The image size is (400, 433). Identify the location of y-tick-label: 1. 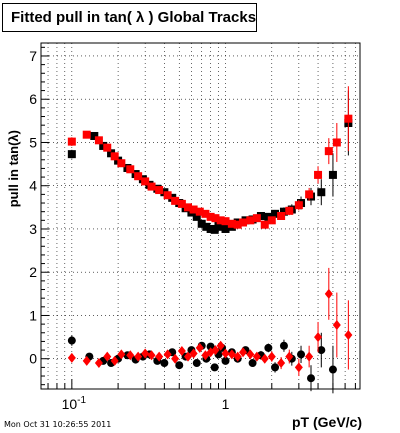
(33, 315).